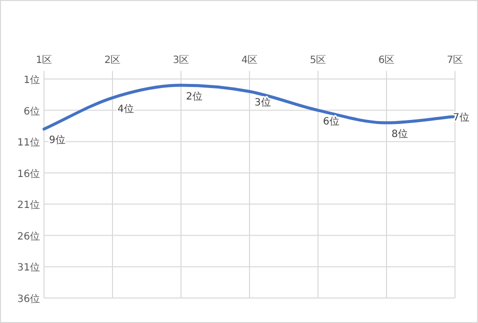 Image resolution: width=478 pixels, height=323 pixels. I want to click on data-label: 4位, so click(126, 108).